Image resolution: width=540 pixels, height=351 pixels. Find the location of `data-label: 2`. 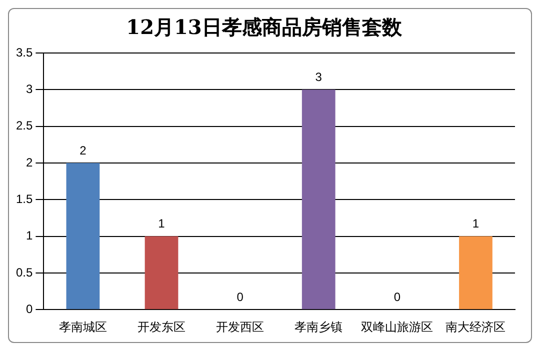

data-label: 2 is located at coordinates (83, 150).